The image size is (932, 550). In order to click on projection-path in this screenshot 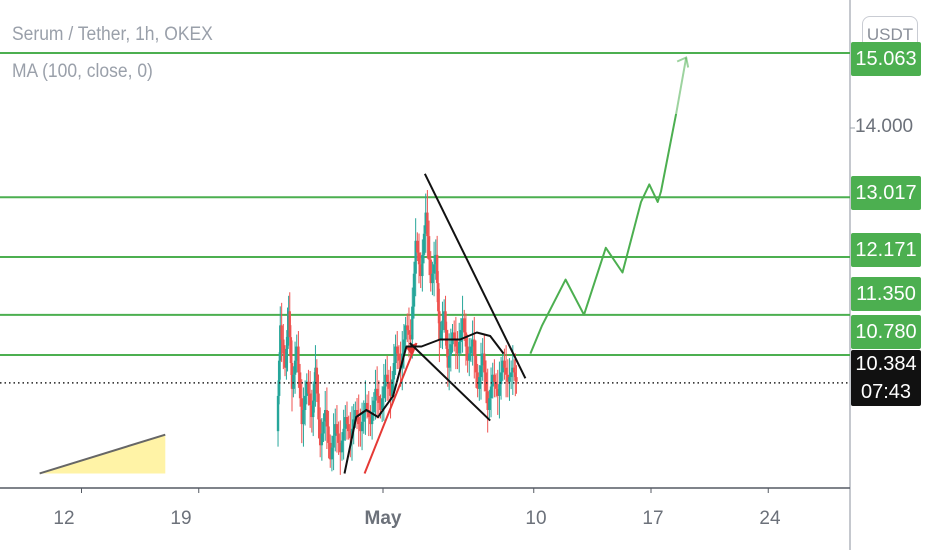, I will do `click(603, 233)`.